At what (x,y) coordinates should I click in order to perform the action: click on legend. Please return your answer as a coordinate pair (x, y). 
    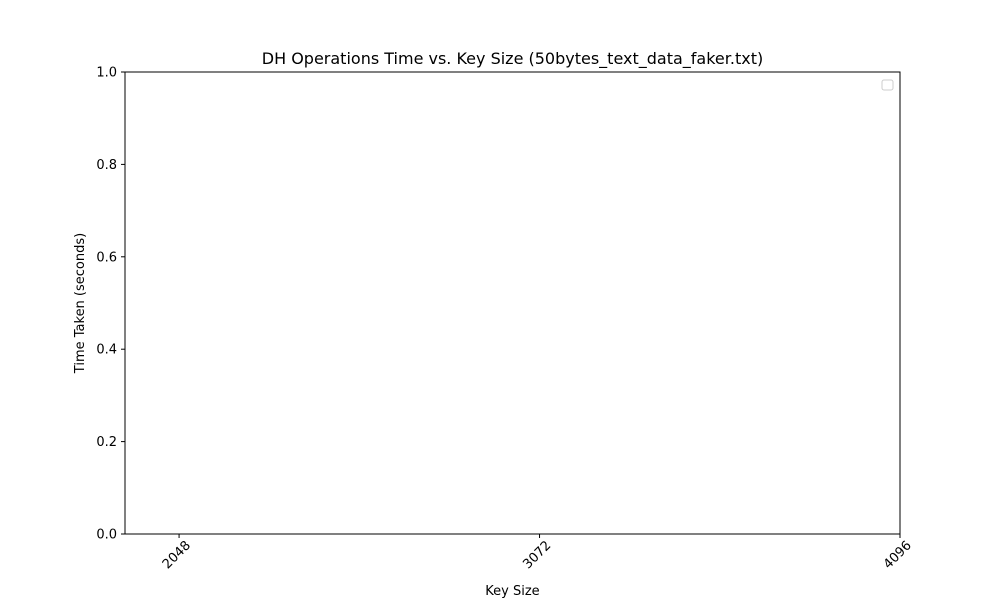
    Looking at the image, I should click on (887, 85).